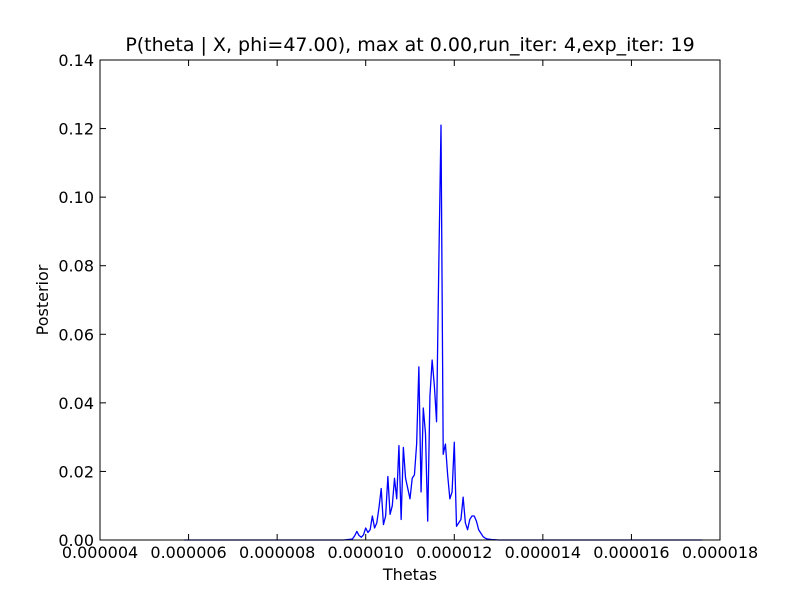 Image resolution: width=800 pixels, height=600 pixels. What do you see at coordinates (76, 129) in the screenshot?
I see `y-tick-label: 0.12` at bounding box center [76, 129].